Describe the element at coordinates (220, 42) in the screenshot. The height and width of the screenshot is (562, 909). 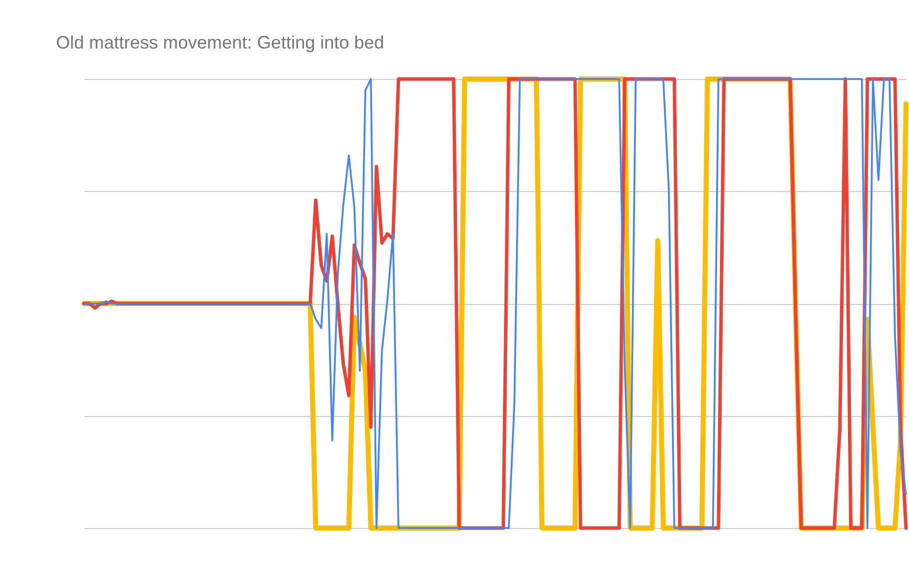
I see `chart-title: Old mattress movement: Getting into bed` at that location.